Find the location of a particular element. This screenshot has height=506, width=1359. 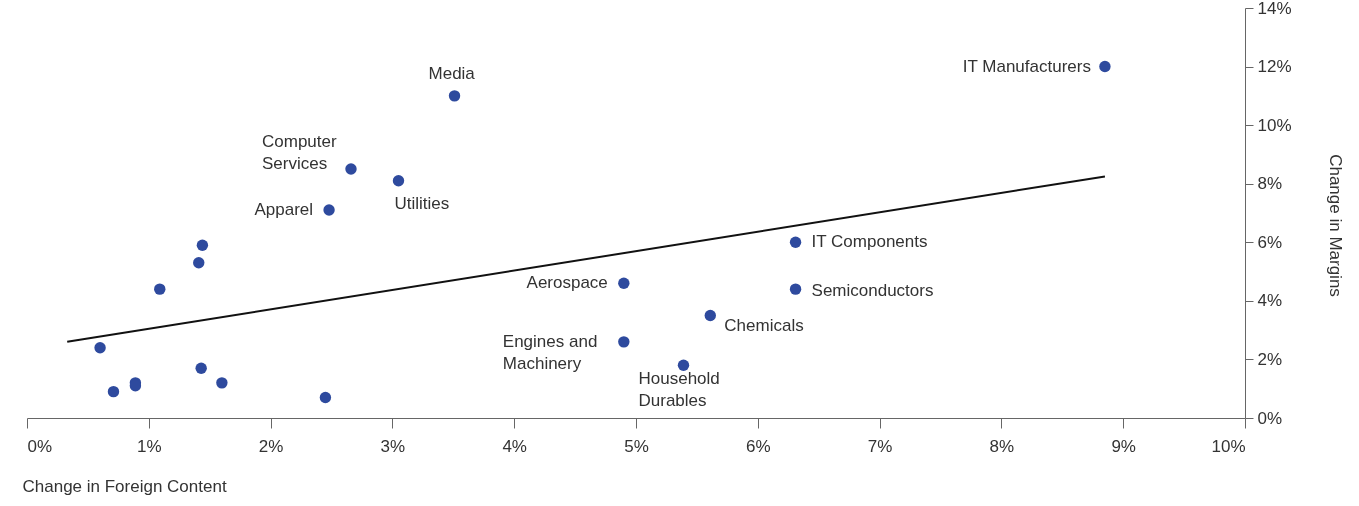

y-tick-label: 4% is located at coordinates (1270, 301).